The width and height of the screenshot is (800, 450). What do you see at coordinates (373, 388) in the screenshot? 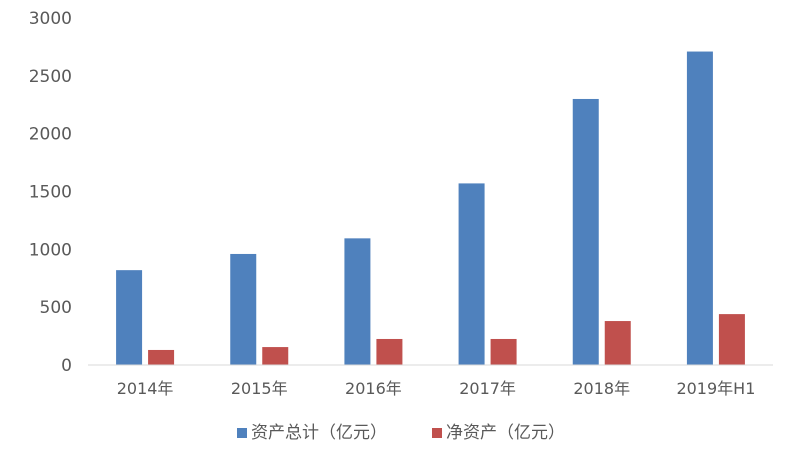
I see `x-tick-label: 2016年` at bounding box center [373, 388].